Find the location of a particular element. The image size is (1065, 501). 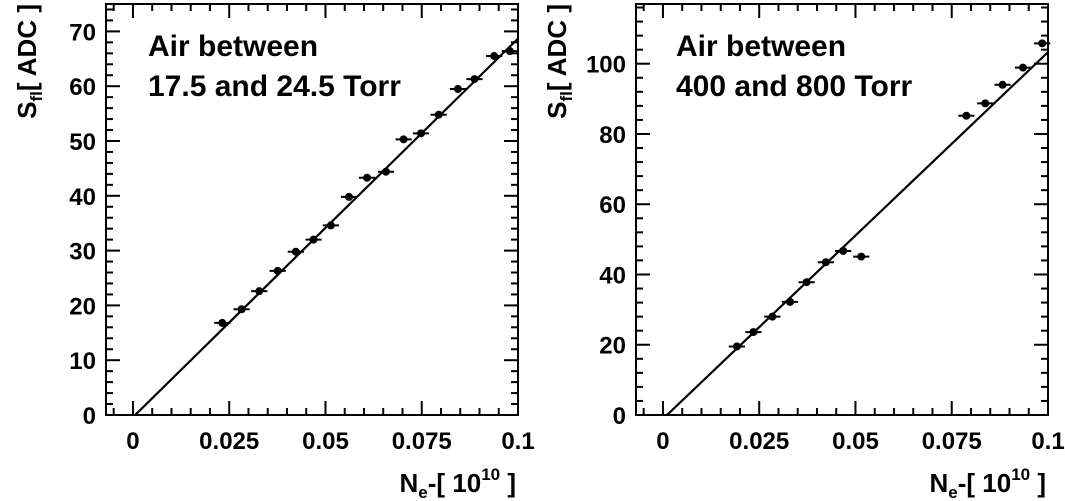

y-tick-label: 60 is located at coordinates (82, 87).